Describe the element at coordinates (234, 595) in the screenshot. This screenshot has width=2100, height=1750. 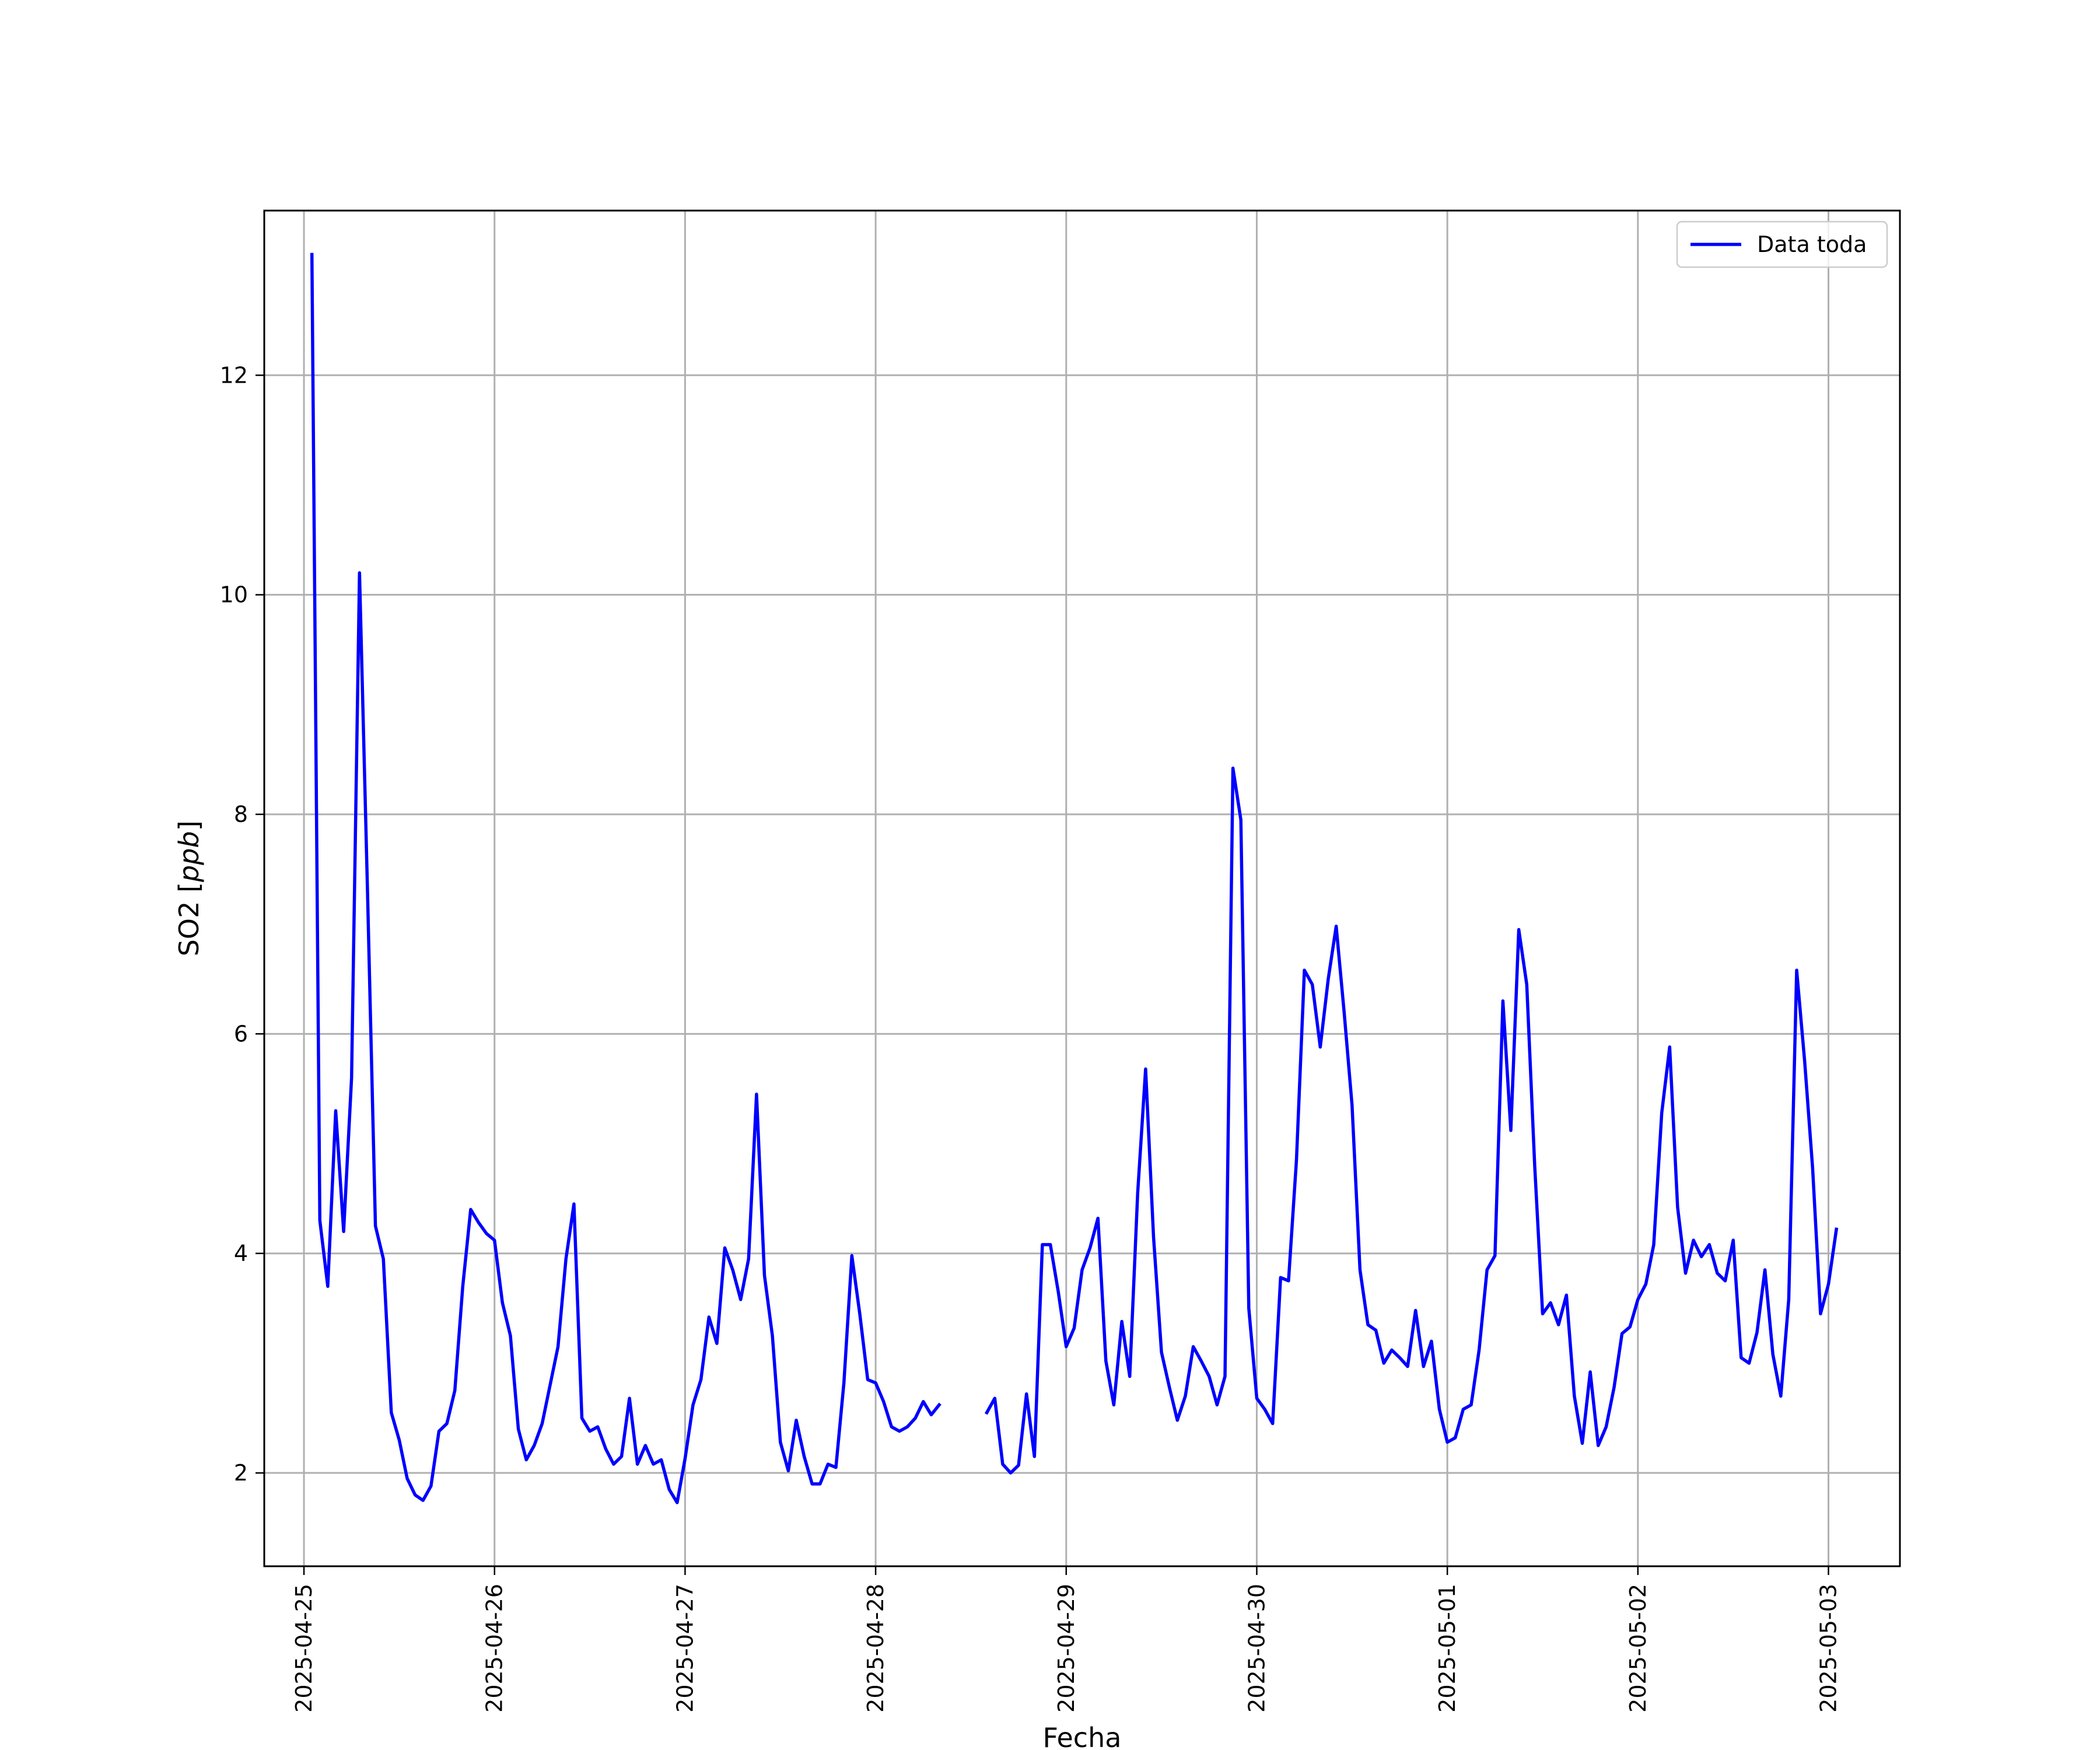
I see `y-tick-label: 10` at that location.